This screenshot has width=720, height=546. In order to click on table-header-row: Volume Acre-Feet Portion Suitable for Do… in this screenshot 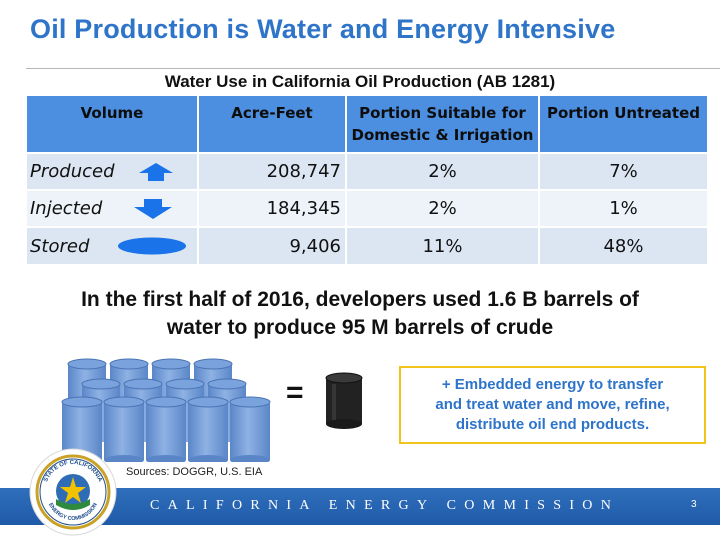, I will do `click(367, 124)`.